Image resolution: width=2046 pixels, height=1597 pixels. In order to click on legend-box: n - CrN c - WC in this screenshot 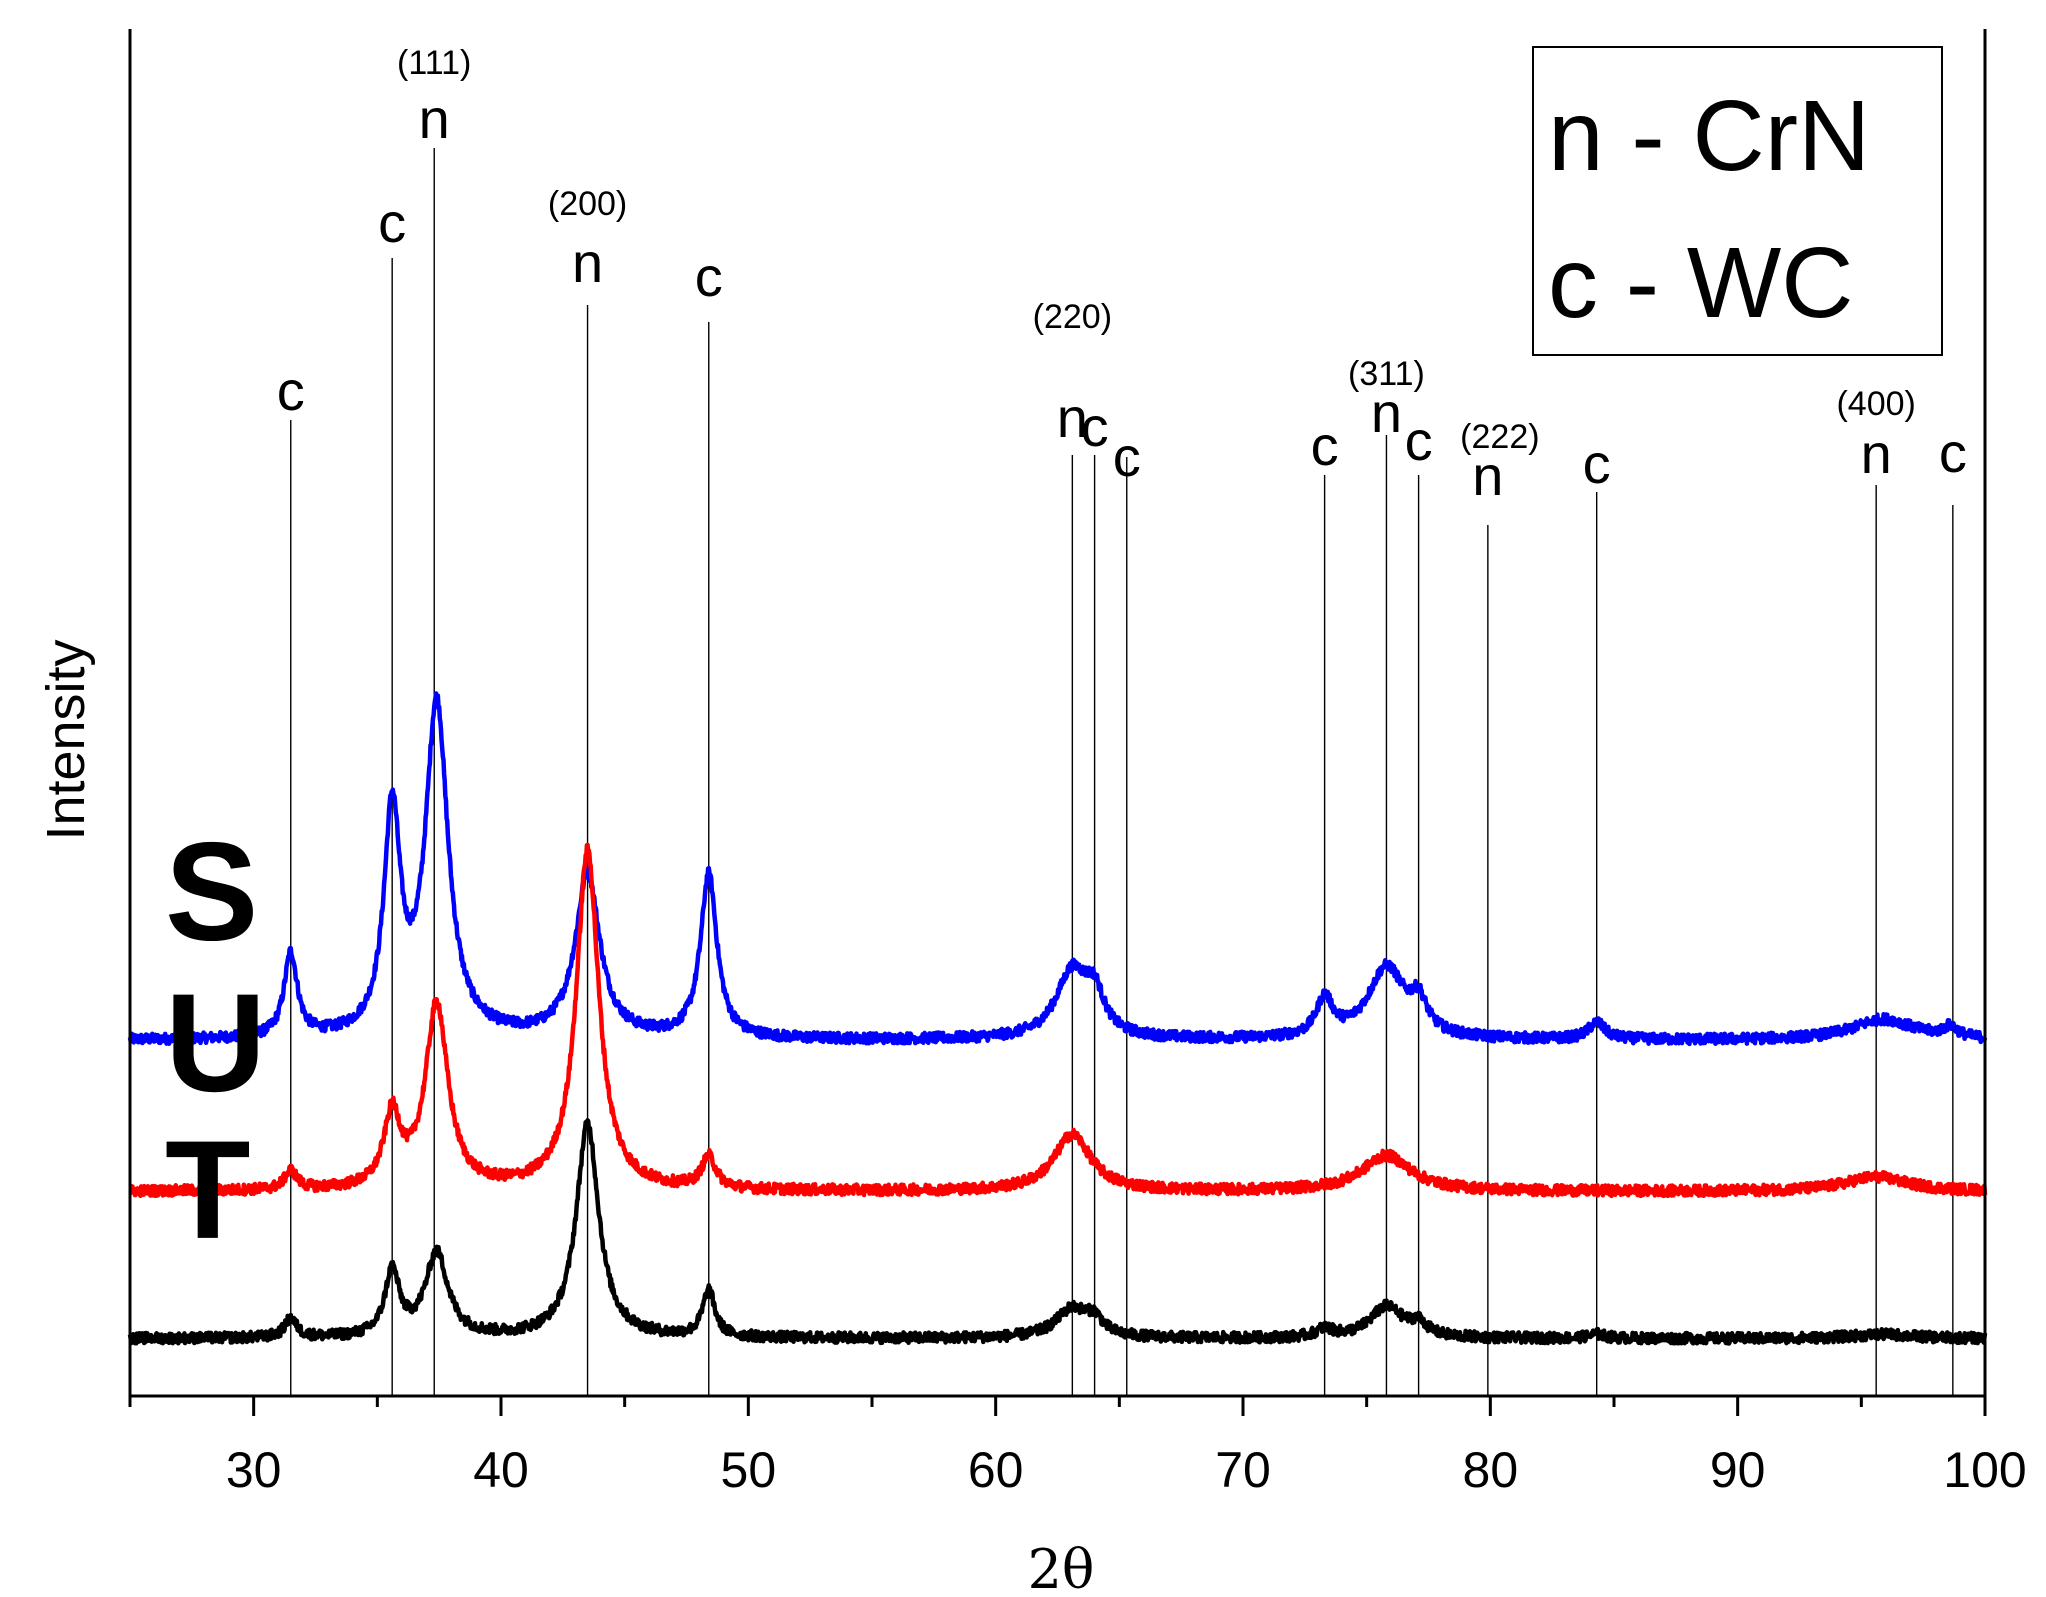, I will do `click(1737, 201)`.